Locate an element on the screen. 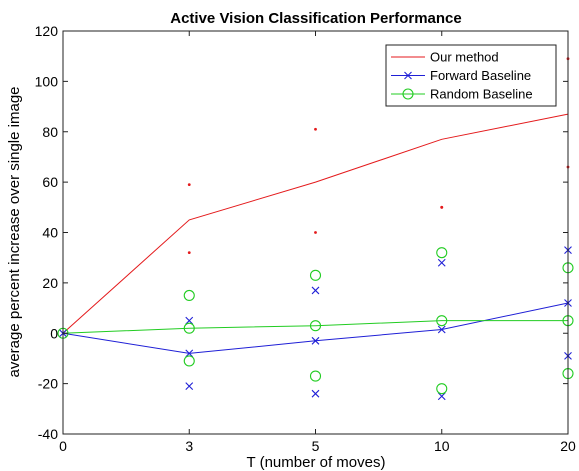  legend-item-our-method: Our method is located at coordinates (445, 57).